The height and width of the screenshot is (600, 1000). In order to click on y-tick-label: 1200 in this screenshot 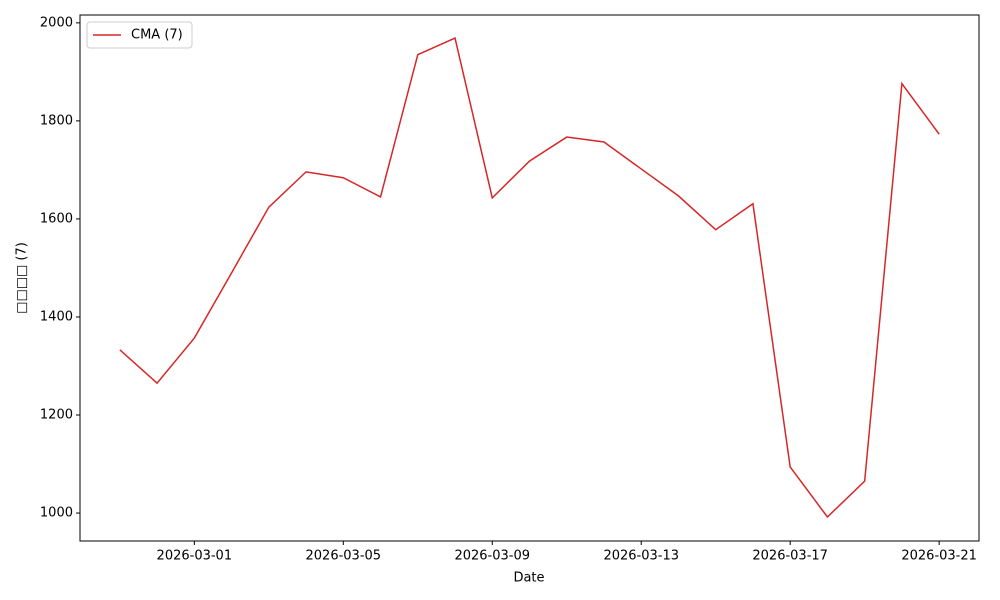, I will do `click(56, 415)`.